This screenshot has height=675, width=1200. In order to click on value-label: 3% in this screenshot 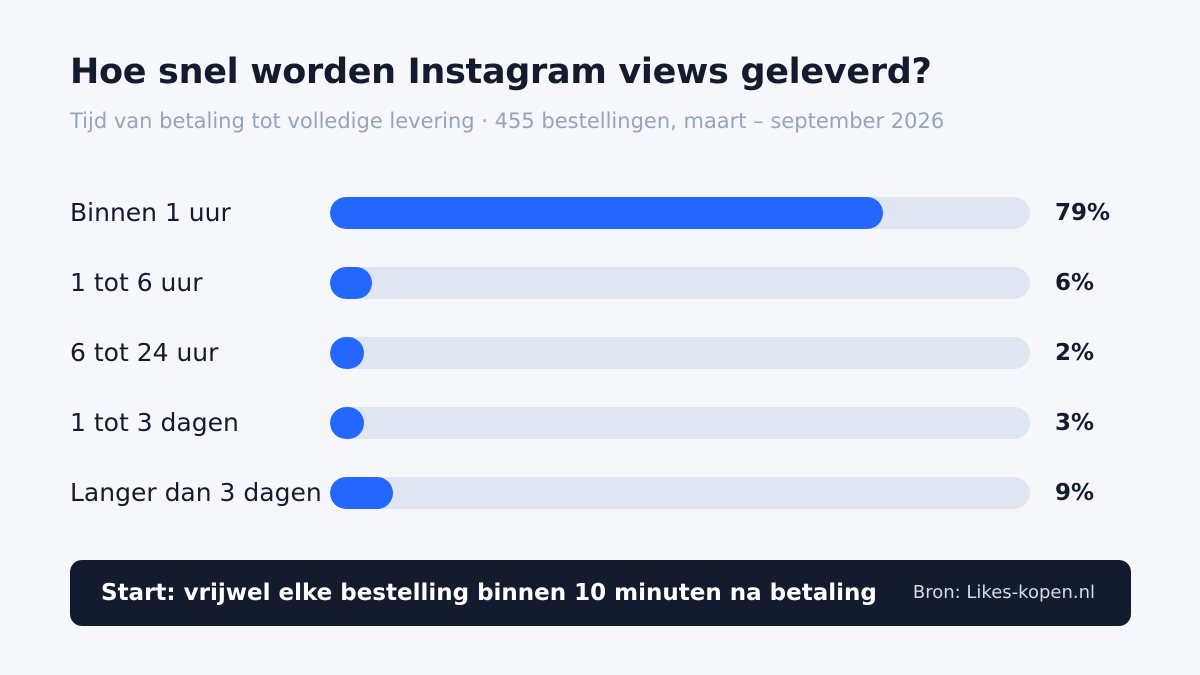, I will do `click(1075, 423)`.